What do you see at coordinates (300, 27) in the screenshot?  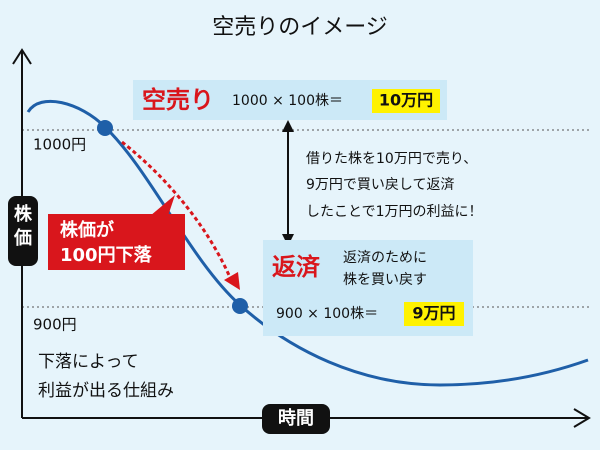 I see `title: 空売りのイメージ` at bounding box center [300, 27].